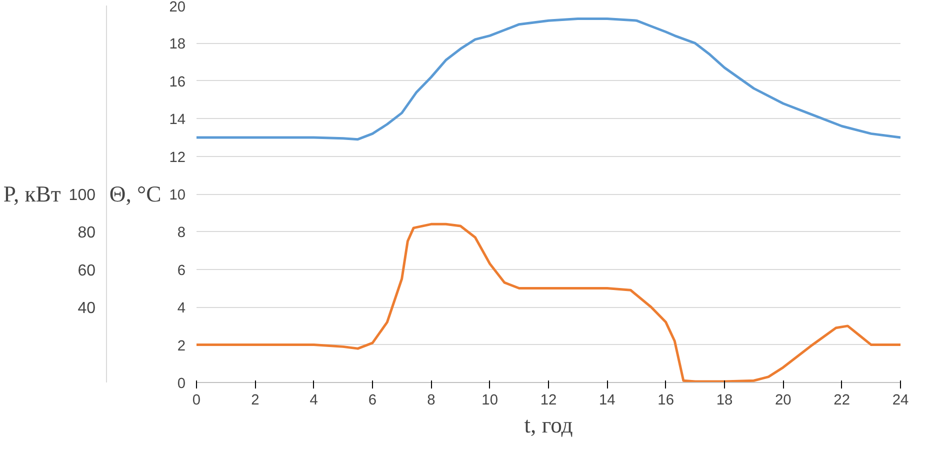  Describe the element at coordinates (177, 8) in the screenshot. I see `y-tick-label: 20` at that location.